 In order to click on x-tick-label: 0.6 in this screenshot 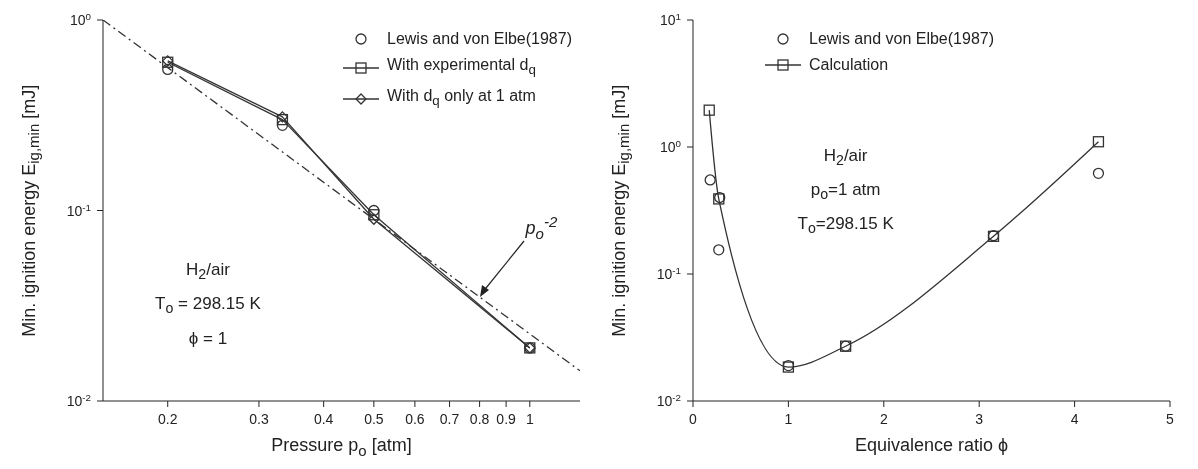, I will do `click(415, 419)`.